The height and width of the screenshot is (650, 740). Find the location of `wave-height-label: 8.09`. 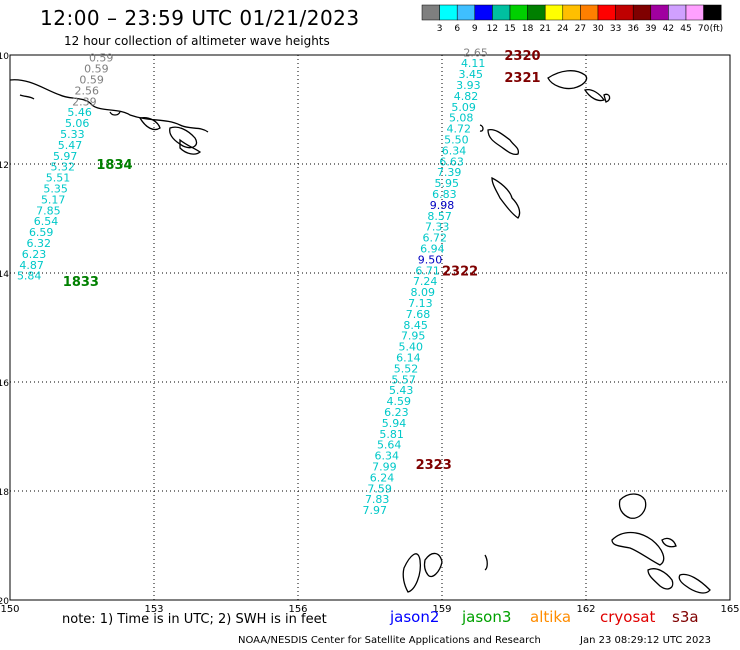

wave-height-label: 8.09 is located at coordinates (423, 292).